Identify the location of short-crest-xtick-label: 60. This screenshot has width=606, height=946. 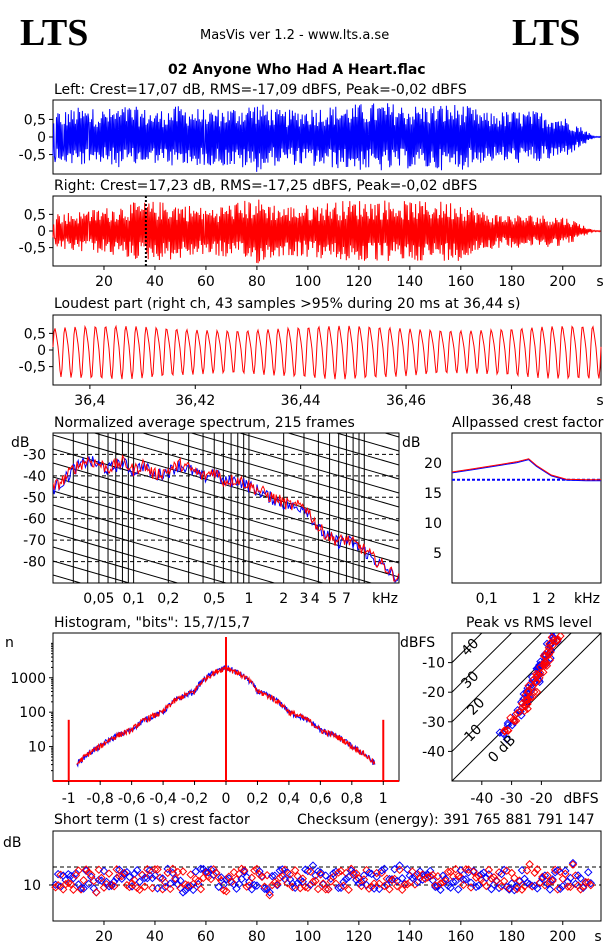
(206, 937).